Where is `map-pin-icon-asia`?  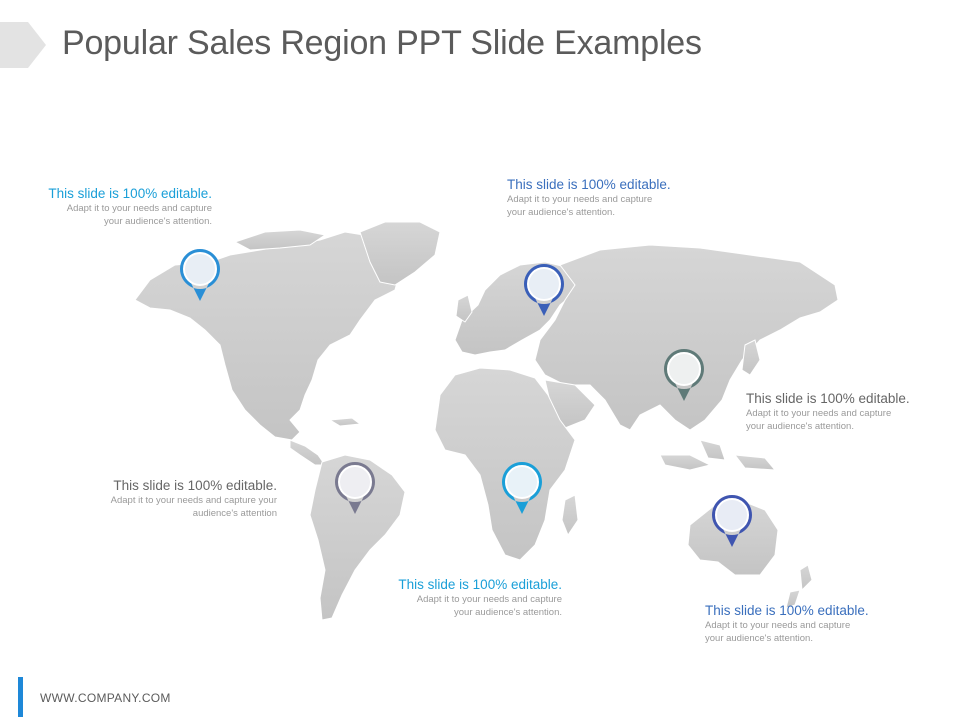
map-pin-icon-asia is located at coordinates (684, 376).